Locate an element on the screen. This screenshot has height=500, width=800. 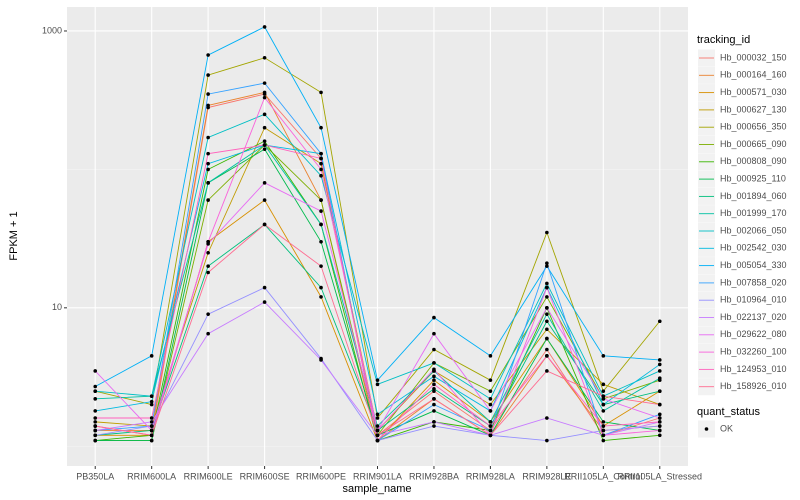
legend-label: Hb_000656_350 is located at coordinates (753, 127).